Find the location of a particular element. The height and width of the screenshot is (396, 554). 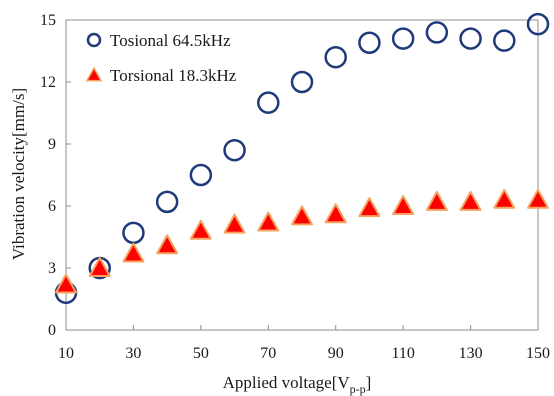

x-tick-label: 130 is located at coordinates (471, 353).